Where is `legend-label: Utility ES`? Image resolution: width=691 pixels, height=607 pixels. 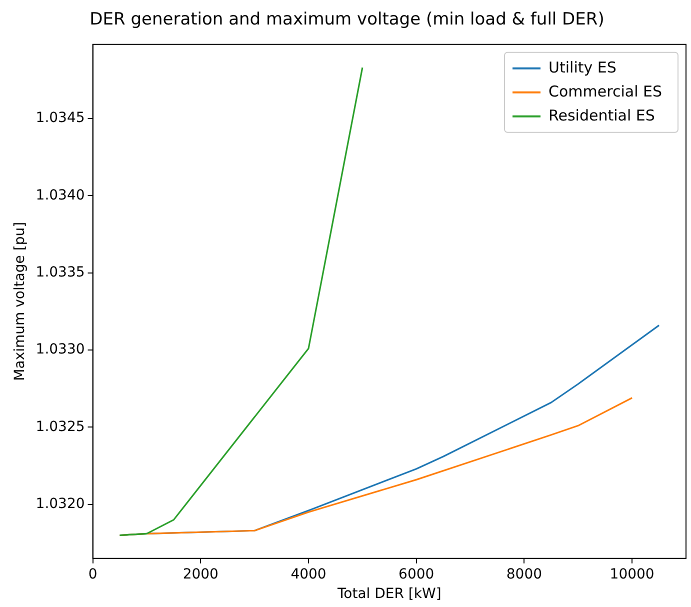
legend-label: Utility ES is located at coordinates (582, 67).